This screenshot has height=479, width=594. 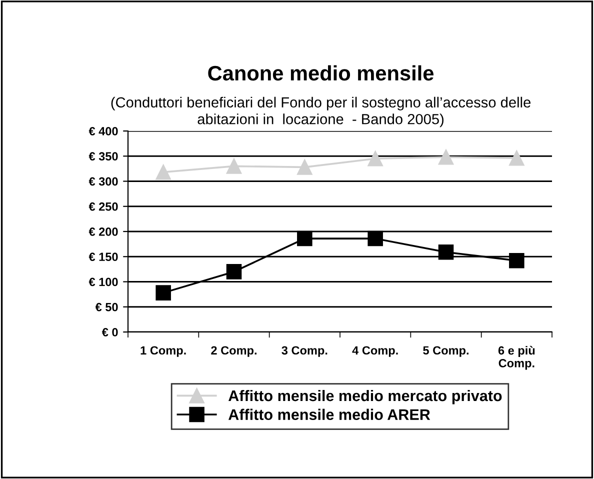 What do you see at coordinates (103, 131) in the screenshot?
I see `y-tick-label: € 400` at bounding box center [103, 131].